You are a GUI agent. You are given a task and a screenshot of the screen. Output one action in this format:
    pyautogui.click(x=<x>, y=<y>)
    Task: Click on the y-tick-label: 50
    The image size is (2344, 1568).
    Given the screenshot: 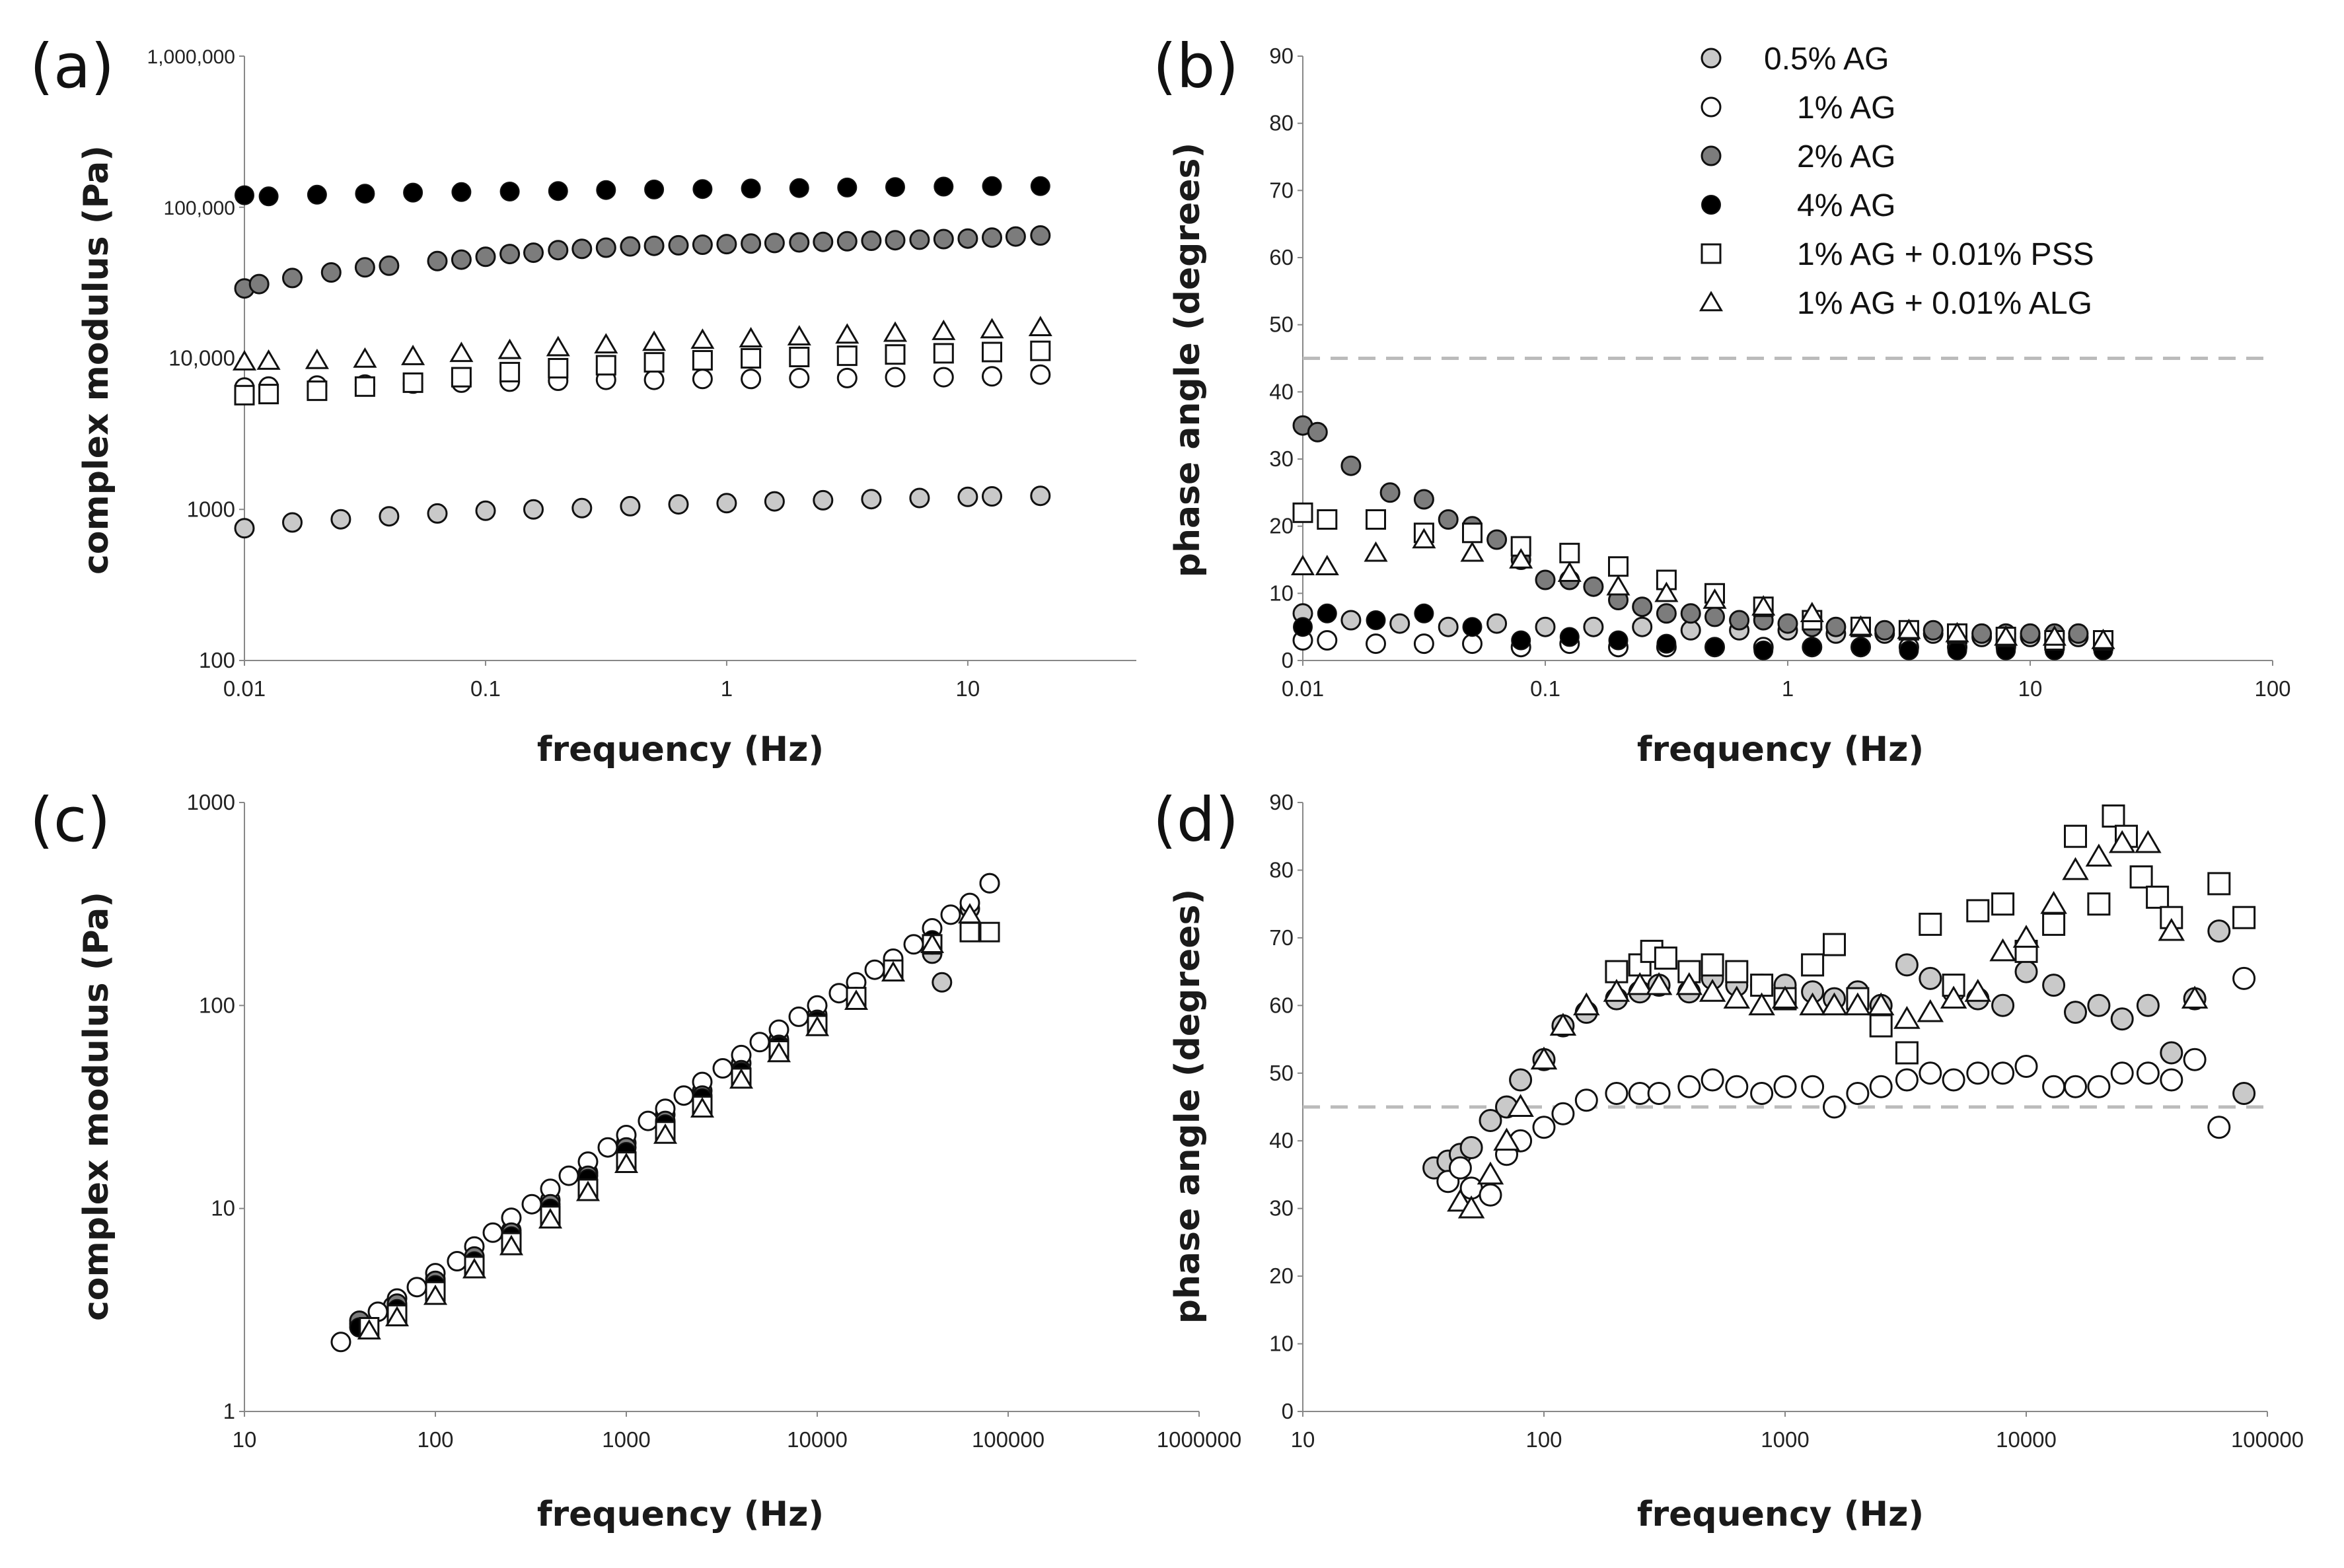 What is the action you would take?
    pyautogui.click(x=1281, y=324)
    